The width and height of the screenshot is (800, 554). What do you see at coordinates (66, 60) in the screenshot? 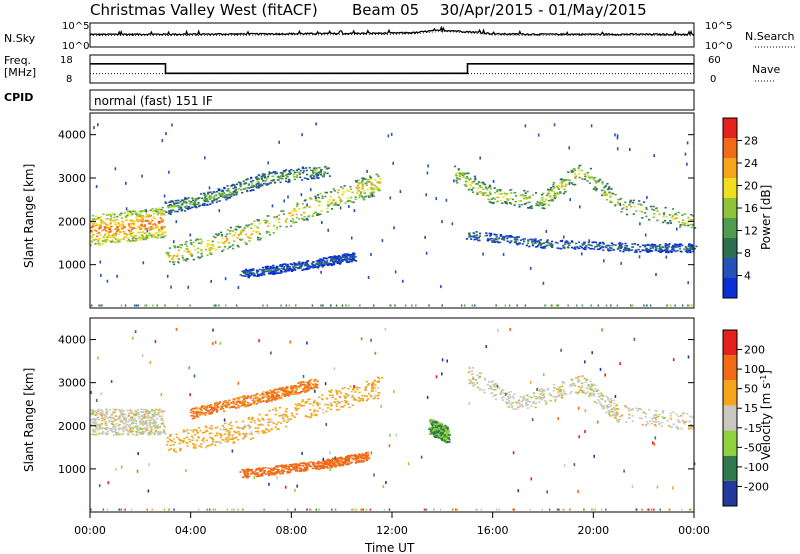
I see `freq-tick-top: 18` at bounding box center [66, 60].